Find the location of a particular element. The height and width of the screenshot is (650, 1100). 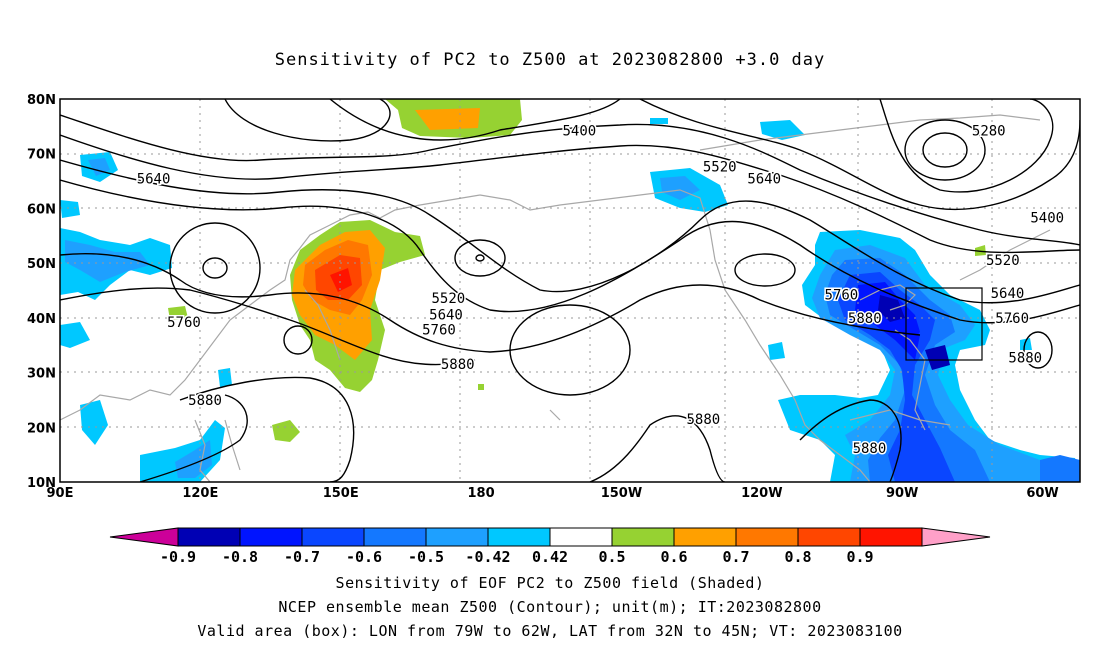

colorbar-label: -0.42 is located at coordinates (487, 557).